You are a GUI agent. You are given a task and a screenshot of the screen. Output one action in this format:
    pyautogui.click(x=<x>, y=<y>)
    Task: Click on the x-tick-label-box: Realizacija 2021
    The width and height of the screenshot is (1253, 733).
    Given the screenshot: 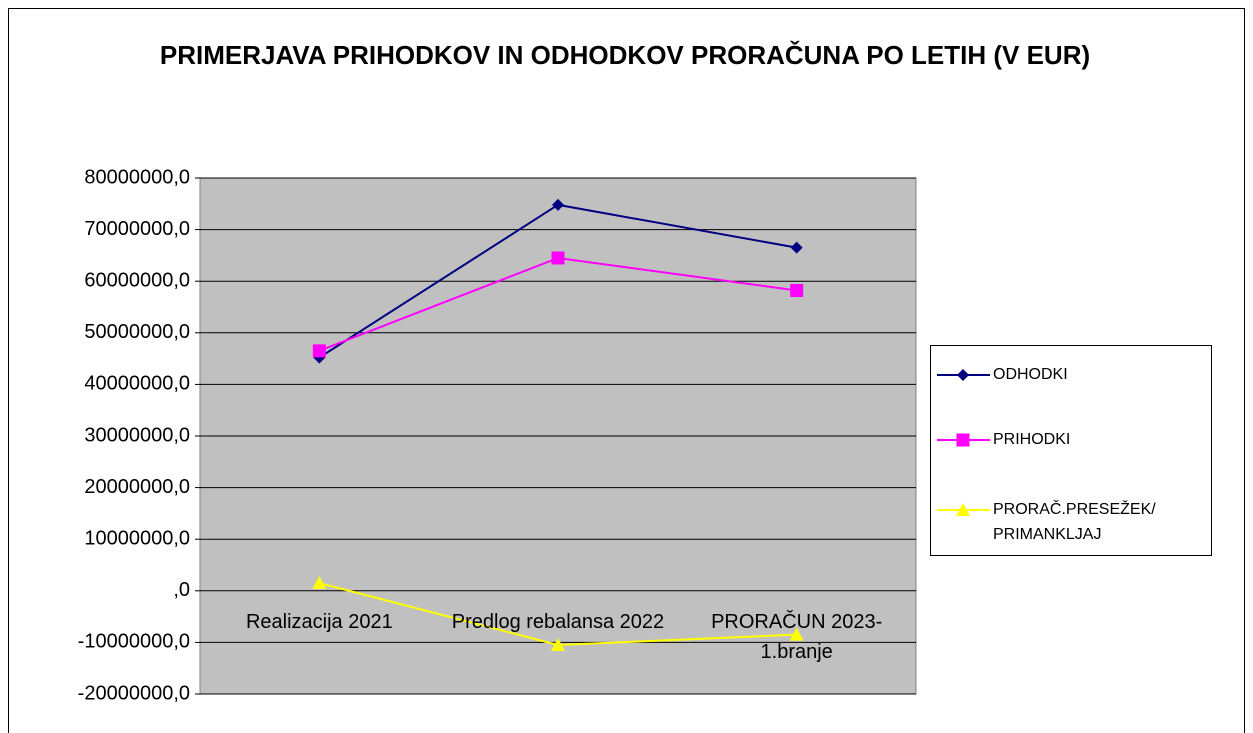 What is the action you would take?
    pyautogui.click(x=319, y=621)
    